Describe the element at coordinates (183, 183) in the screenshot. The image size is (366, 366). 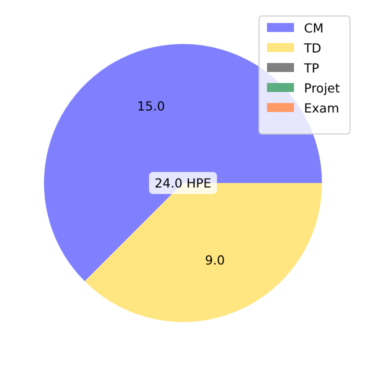
I see `text: 24.0 HPE` at that location.